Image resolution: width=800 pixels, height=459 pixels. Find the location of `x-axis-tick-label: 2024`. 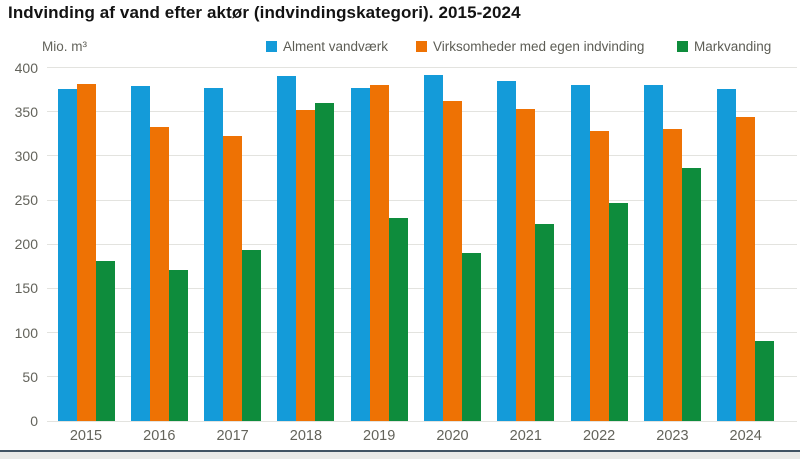

x-axis-tick-label: 2024 is located at coordinates (745, 436).